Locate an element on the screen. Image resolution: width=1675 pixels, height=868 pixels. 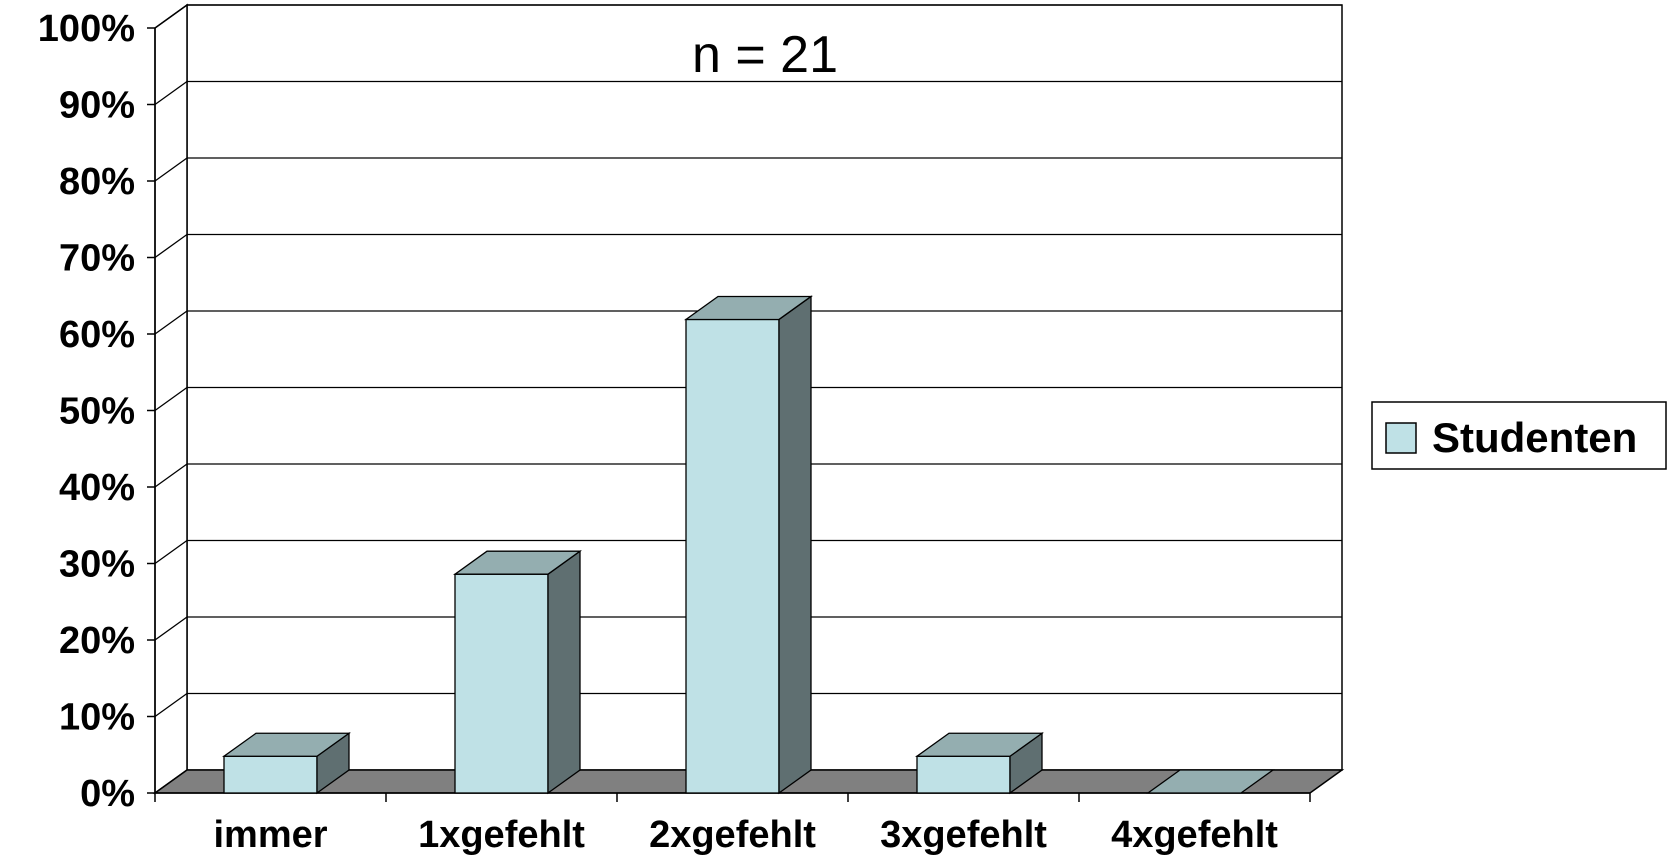
sample-size-annotation: n = 21 is located at coordinates (765, 55).